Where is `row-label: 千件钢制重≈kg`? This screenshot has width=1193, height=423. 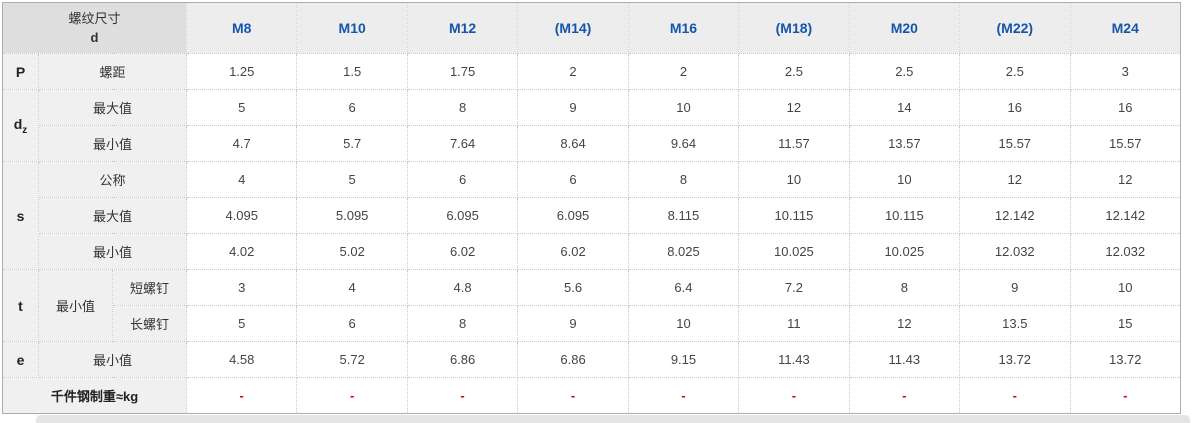
row-label: 千件钢制重≈kg is located at coordinates (94, 395).